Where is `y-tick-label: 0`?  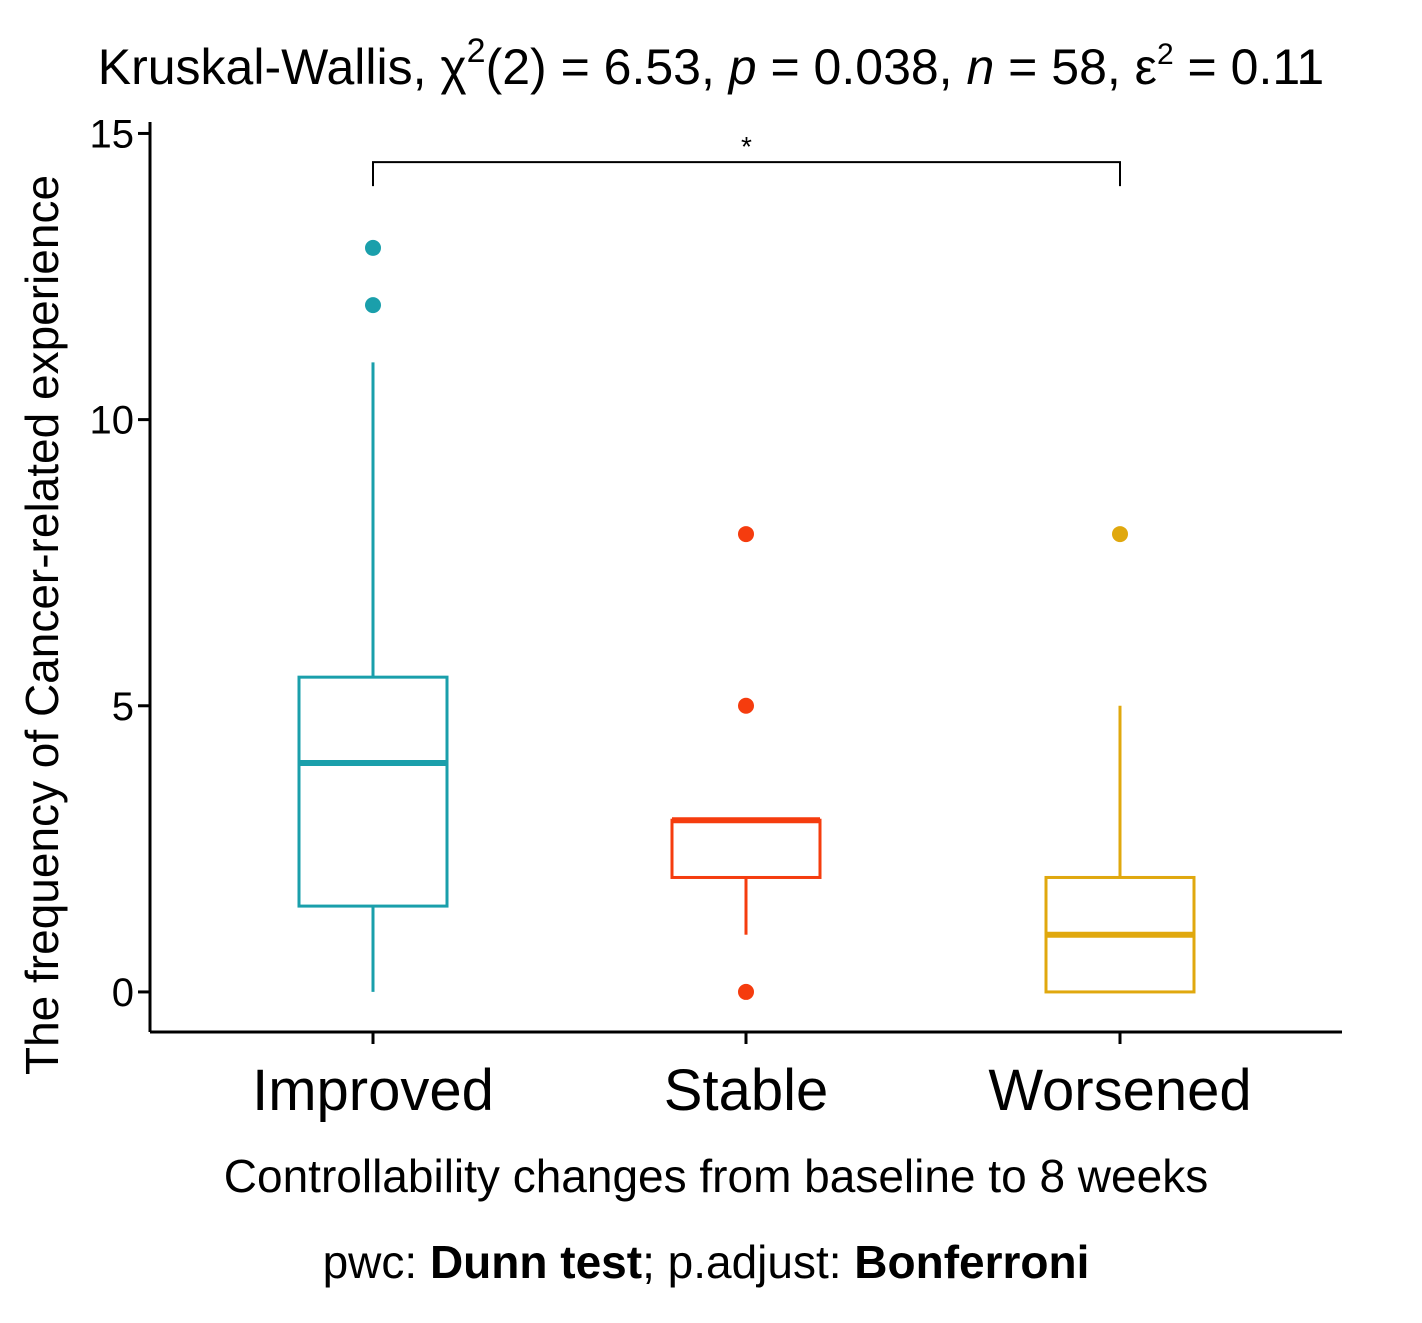 y-tick-label: 0 is located at coordinates (123, 993).